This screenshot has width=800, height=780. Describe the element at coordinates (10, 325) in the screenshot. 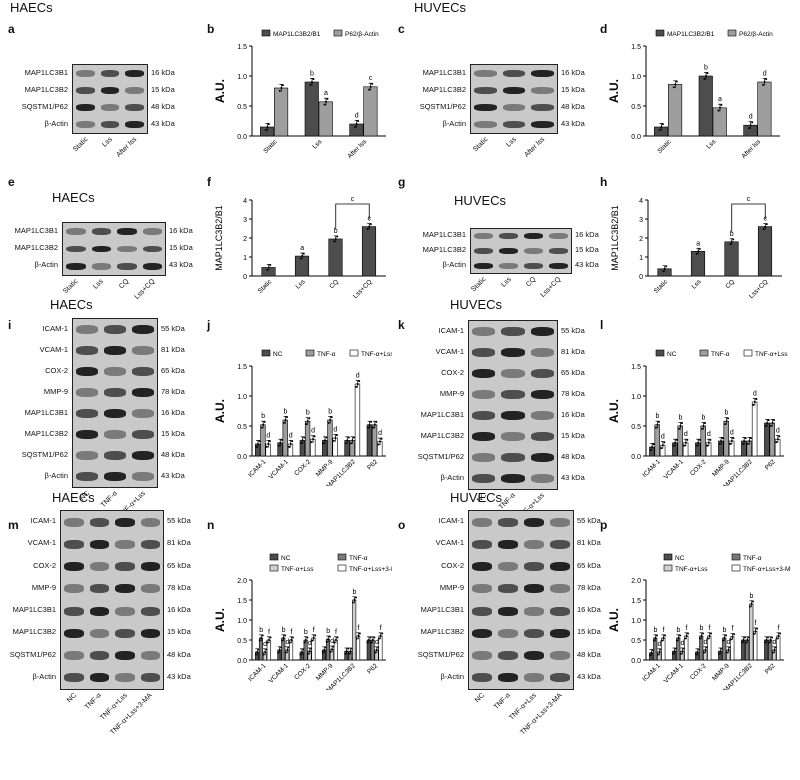

I see `panel-letter-i: i` at that location.